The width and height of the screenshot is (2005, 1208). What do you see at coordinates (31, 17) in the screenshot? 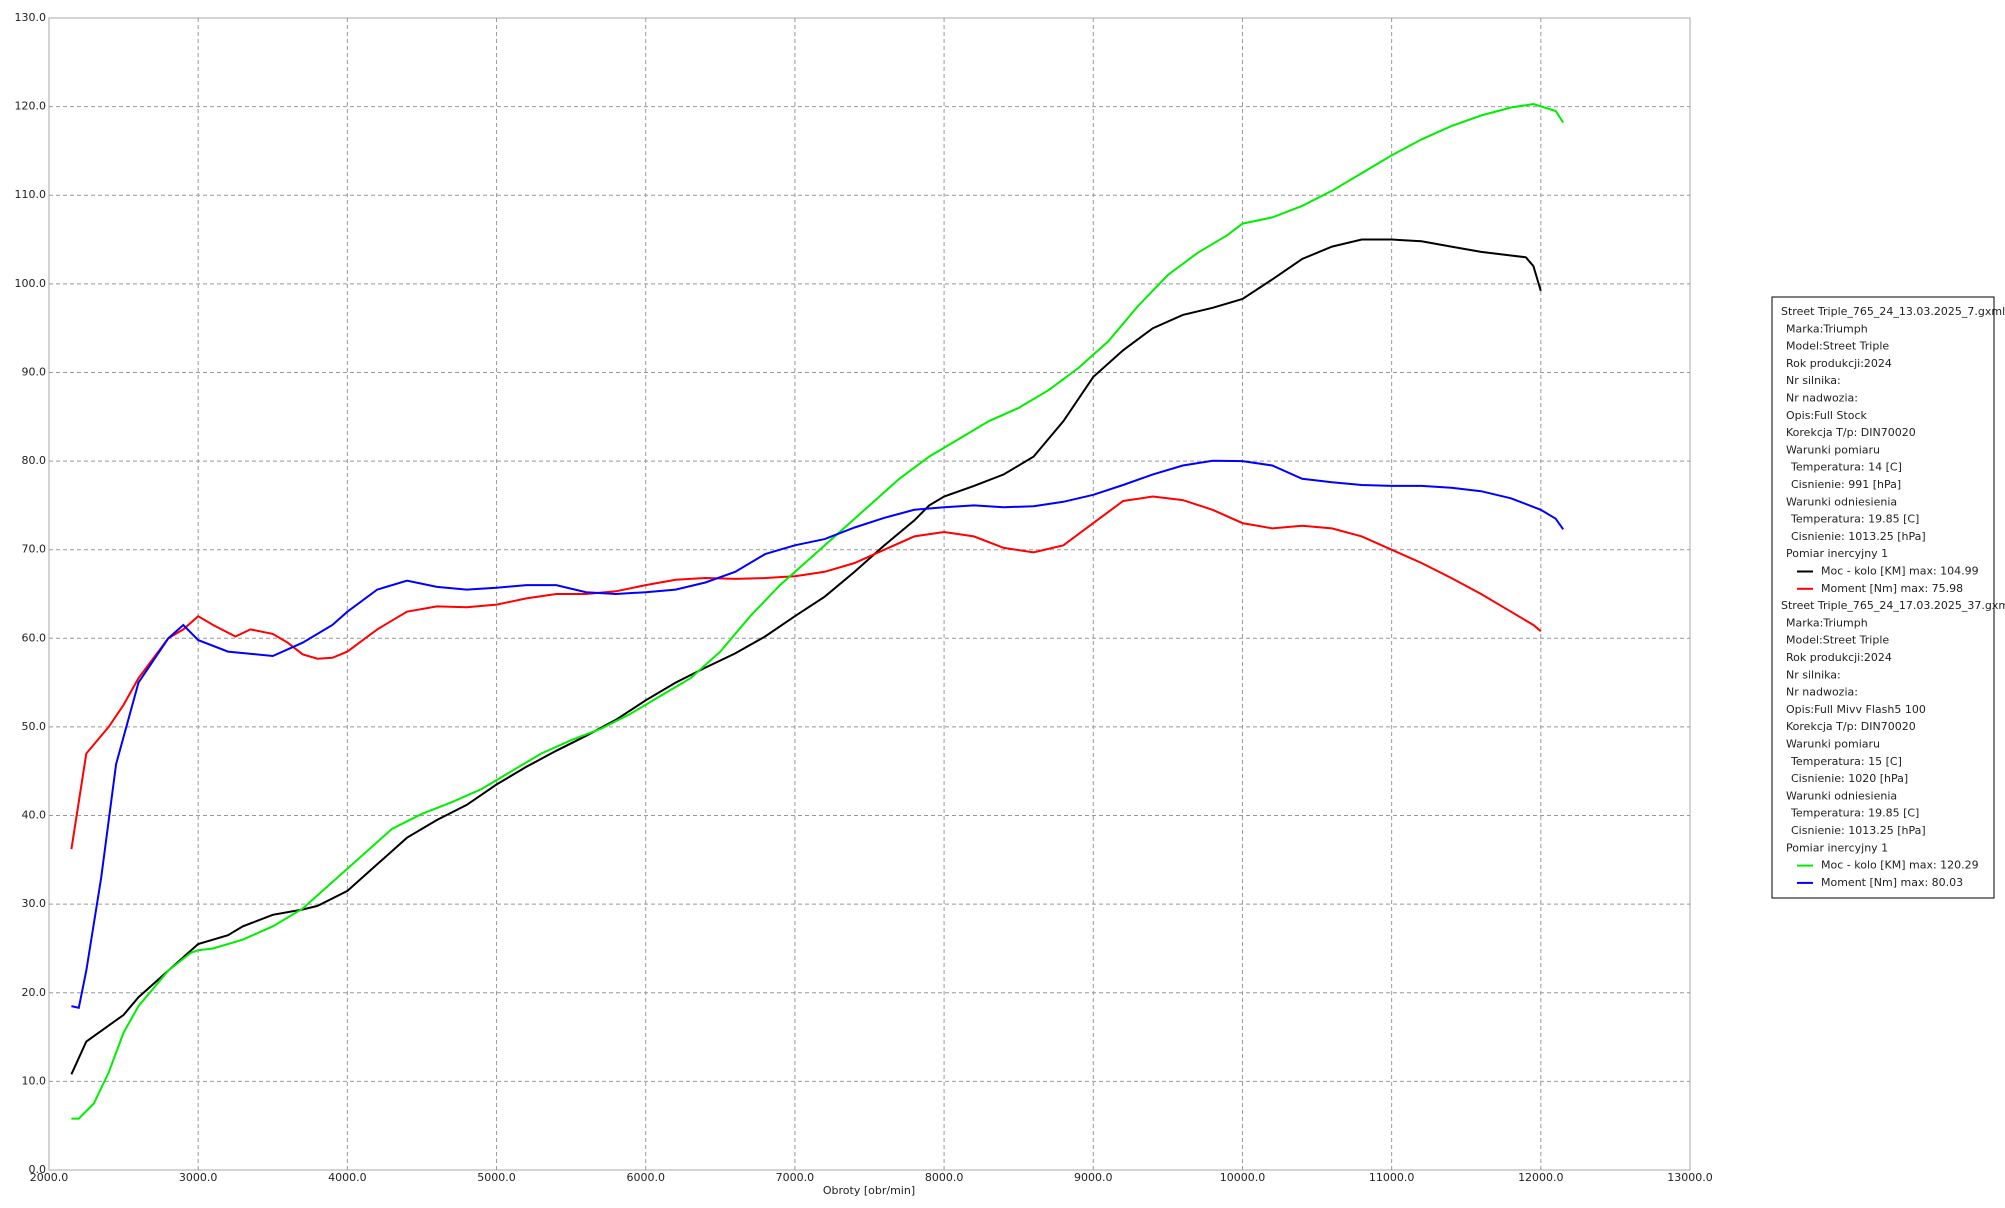
I see `y-tick-label: 130.0` at bounding box center [31, 17].